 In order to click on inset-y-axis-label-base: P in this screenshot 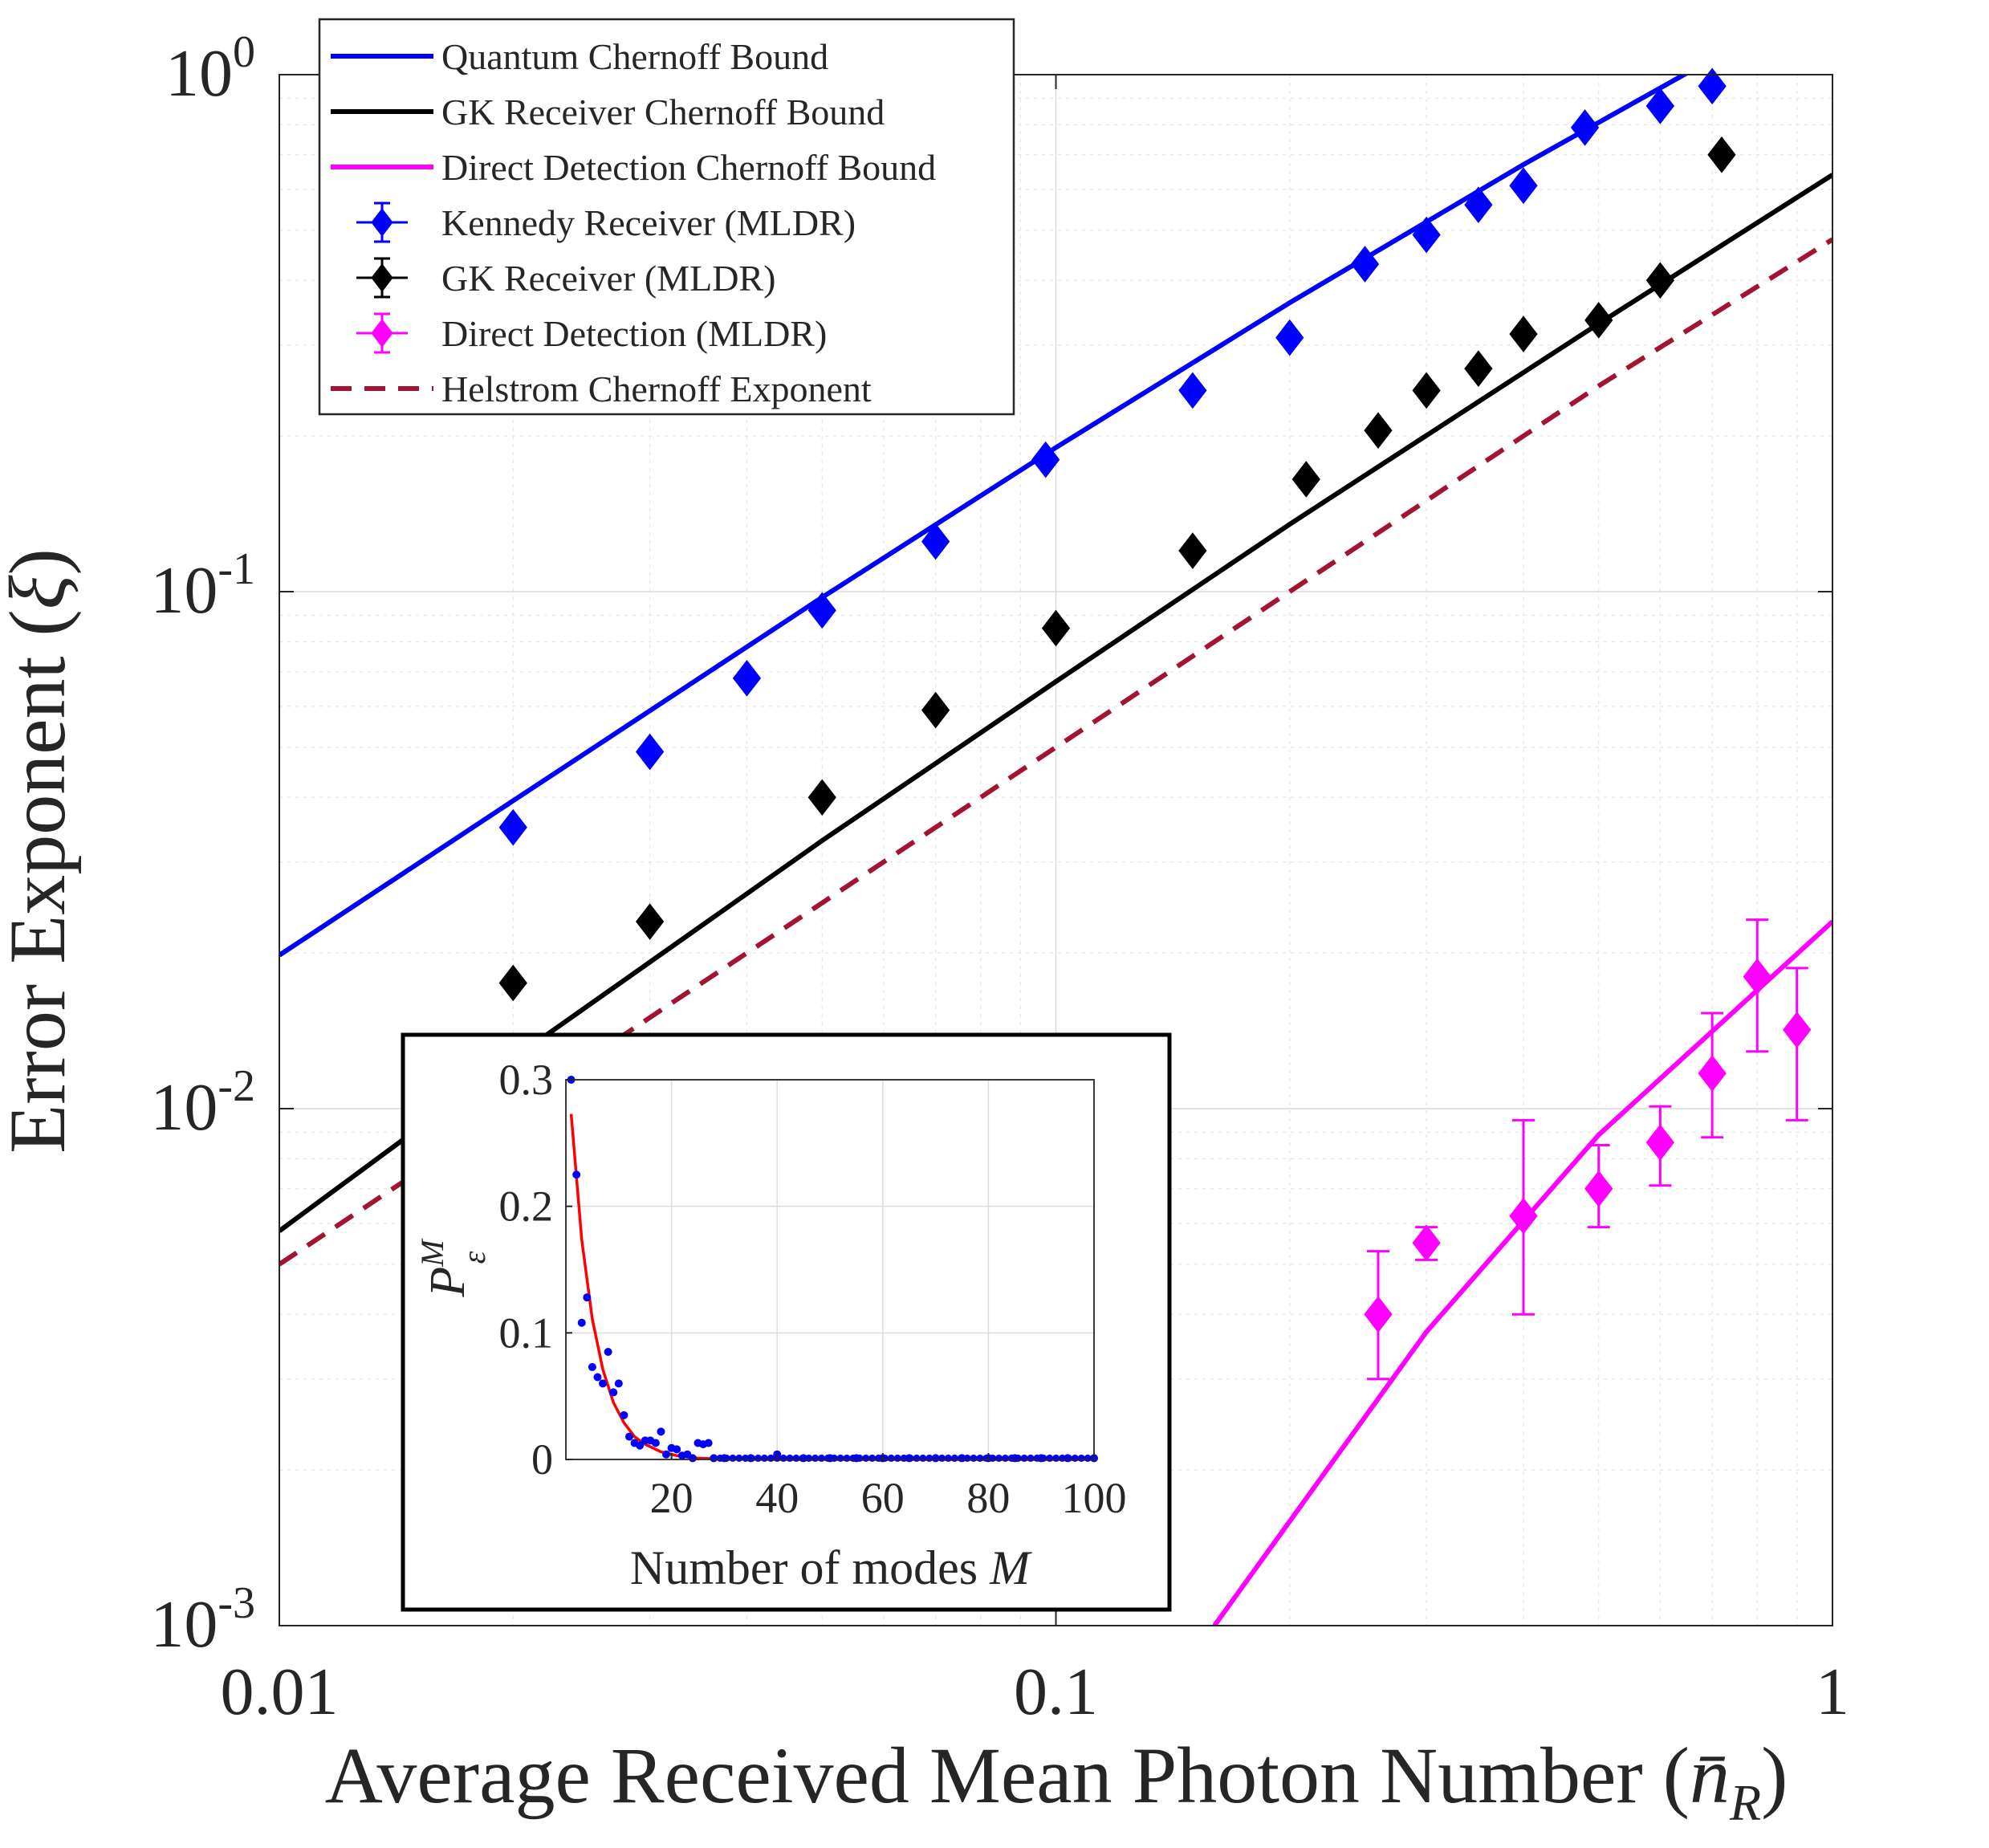, I will do `click(448, 1282)`.